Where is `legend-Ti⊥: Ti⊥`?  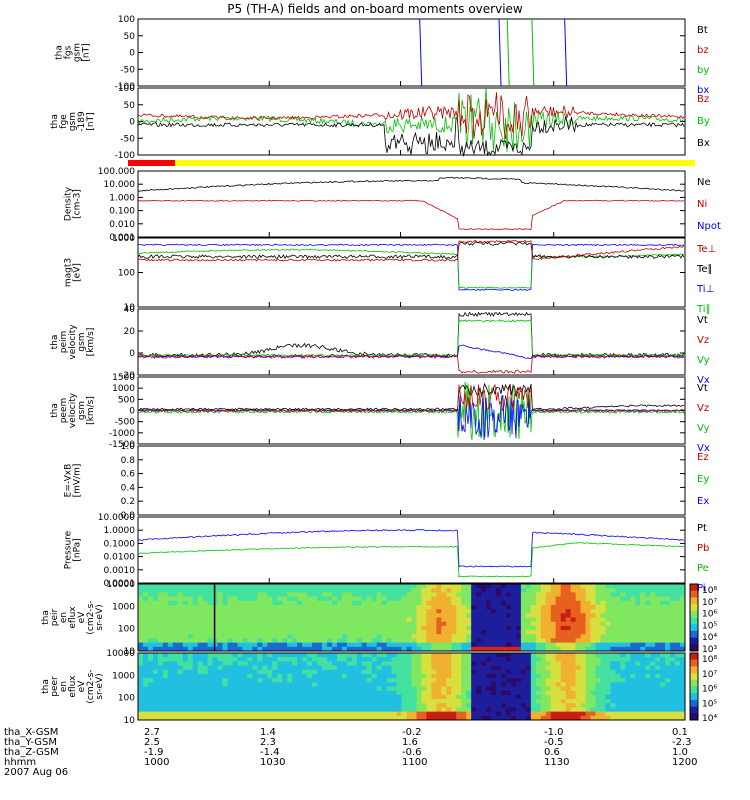 legend-Ti⊥: Ti⊥ is located at coordinates (705, 289).